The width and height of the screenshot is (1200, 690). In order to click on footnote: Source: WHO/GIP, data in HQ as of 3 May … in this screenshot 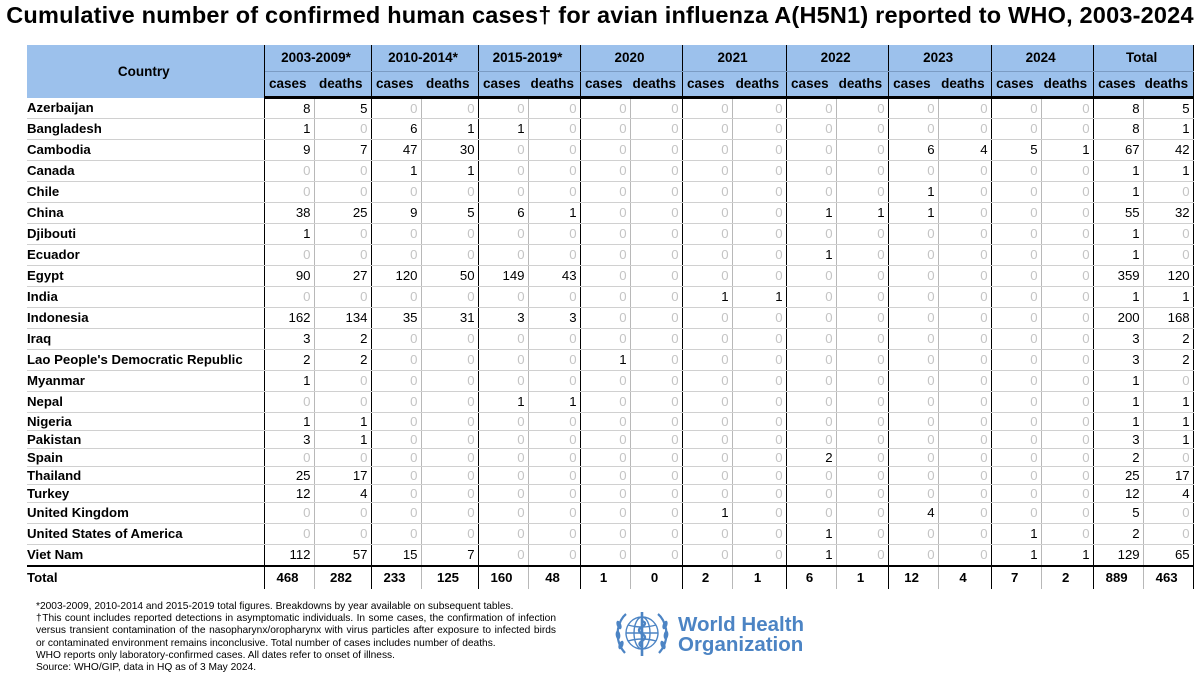, I will do `click(146, 668)`.